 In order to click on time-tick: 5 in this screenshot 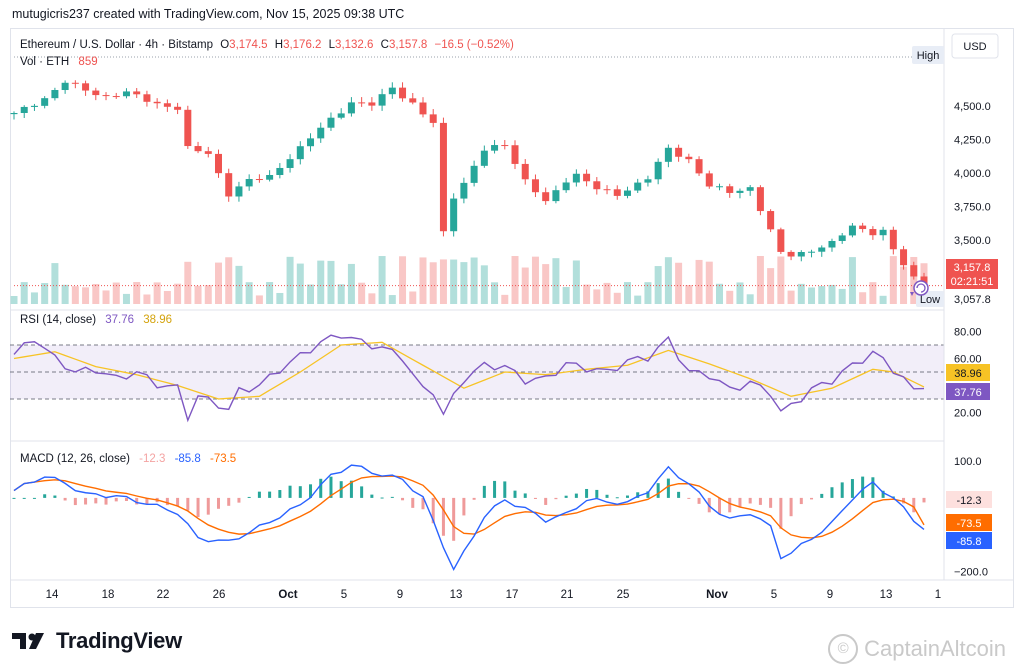, I will do `click(774, 595)`.